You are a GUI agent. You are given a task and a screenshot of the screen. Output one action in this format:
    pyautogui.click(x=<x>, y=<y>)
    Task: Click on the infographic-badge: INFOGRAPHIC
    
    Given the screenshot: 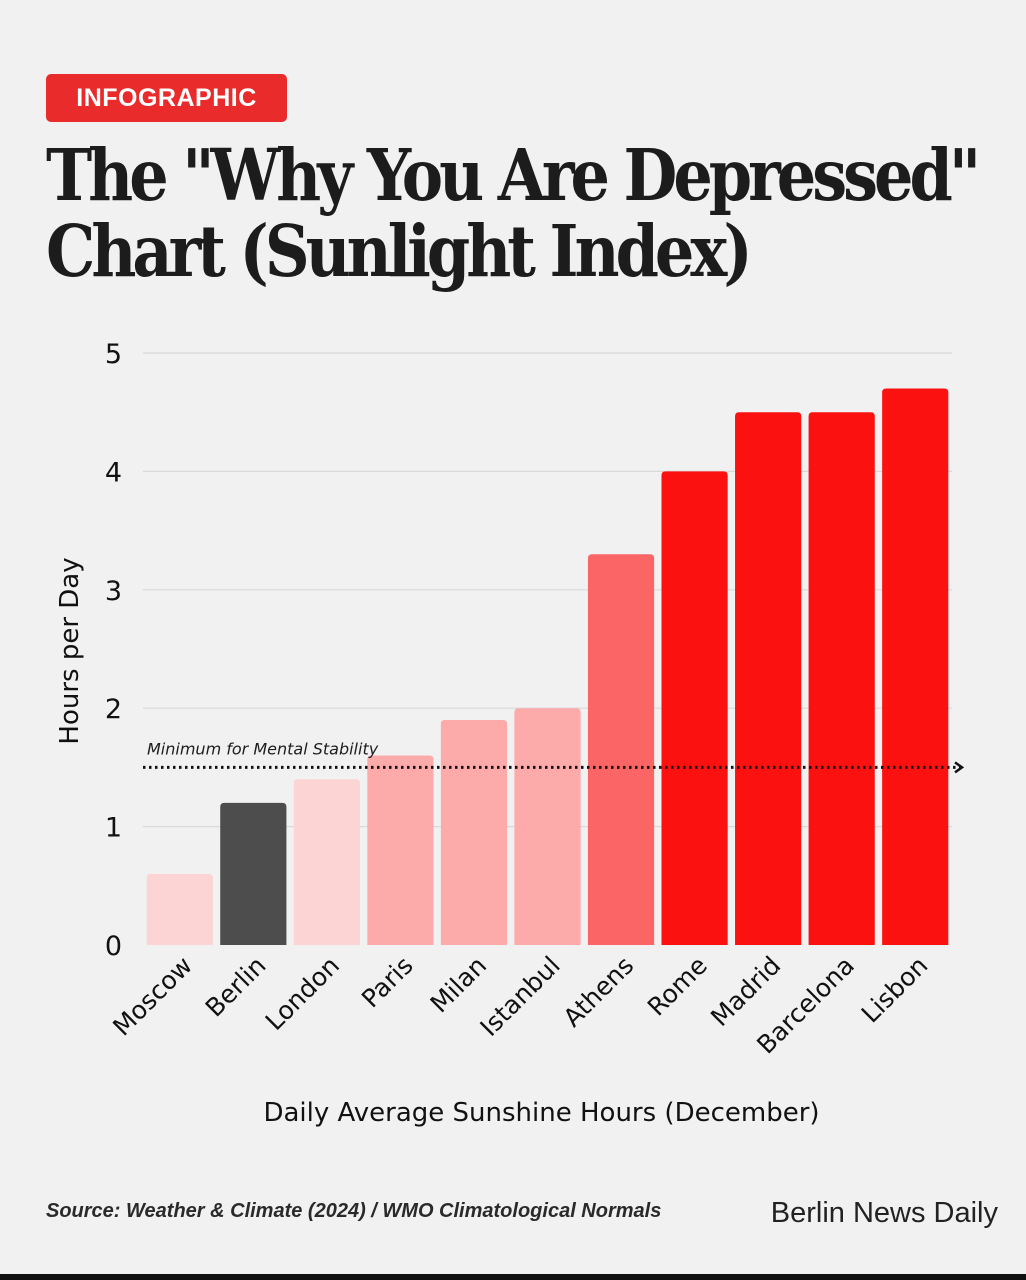 What is the action you would take?
    pyautogui.click(x=166, y=98)
    